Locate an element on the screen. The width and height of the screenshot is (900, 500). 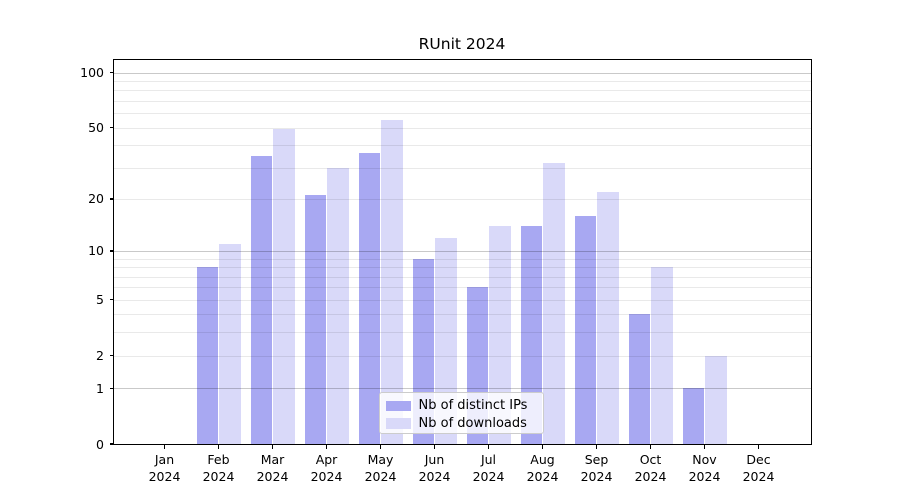
bar-distinct-ips-sep is located at coordinates (585, 329).